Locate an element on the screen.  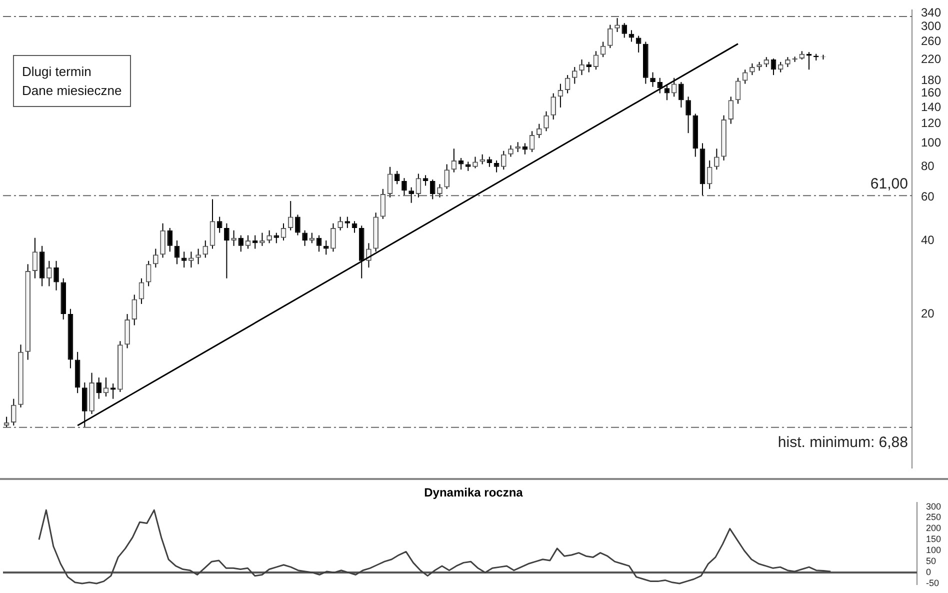
y-tick-label: 80 is located at coordinates (927, 166).